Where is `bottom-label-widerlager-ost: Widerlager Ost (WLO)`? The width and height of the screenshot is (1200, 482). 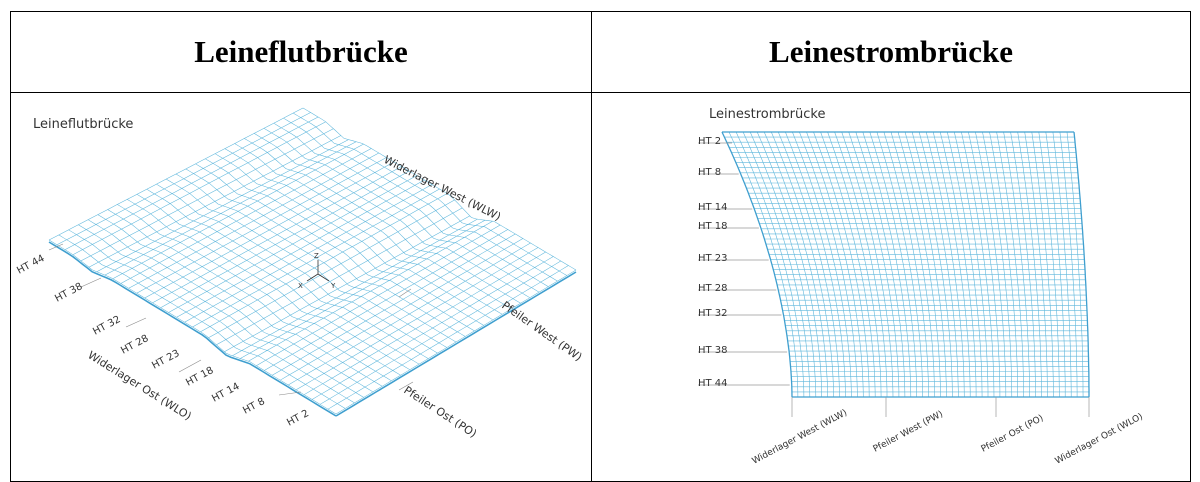
bottom-label-widerlager-ost: Widerlager Ost (WLO) is located at coordinates (1099, 439).